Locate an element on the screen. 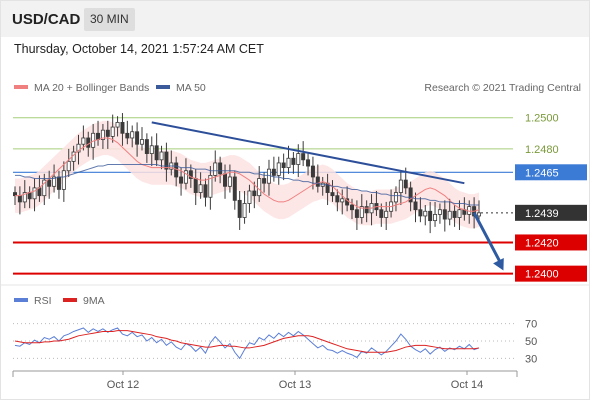 The height and width of the screenshot is (401, 590). rsi-legend-swatch is located at coordinates (21, 300).